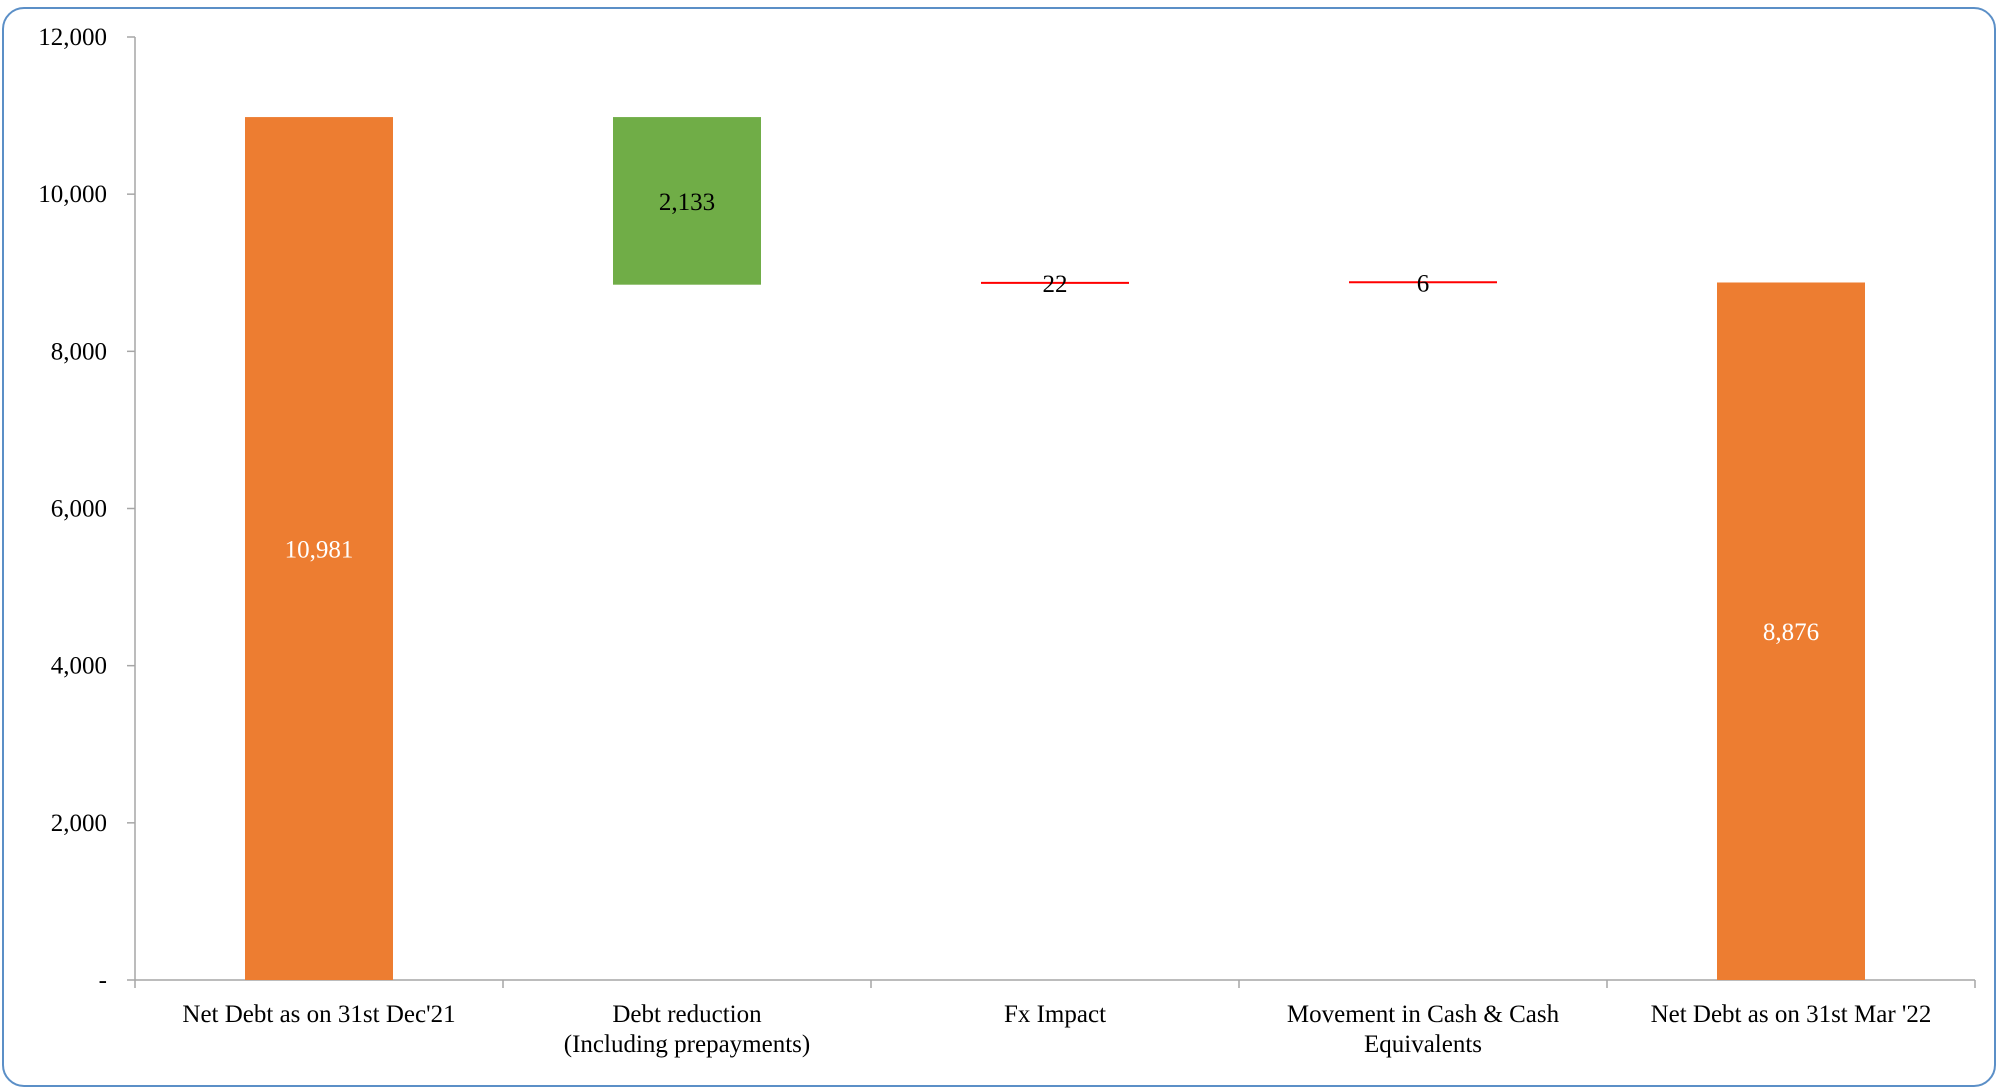 This screenshot has height=1087, width=1999. What do you see at coordinates (72, 194) in the screenshot?
I see `y-tick-label: 10,000` at bounding box center [72, 194].